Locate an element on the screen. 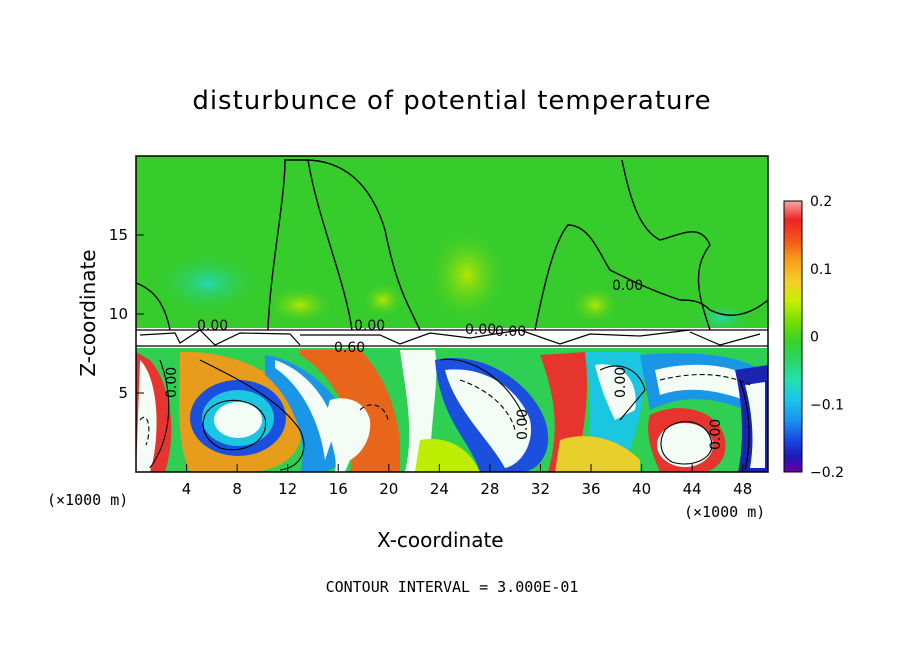 The height and width of the screenshot is (654, 904). x-tick-label: 24 is located at coordinates (439, 489).